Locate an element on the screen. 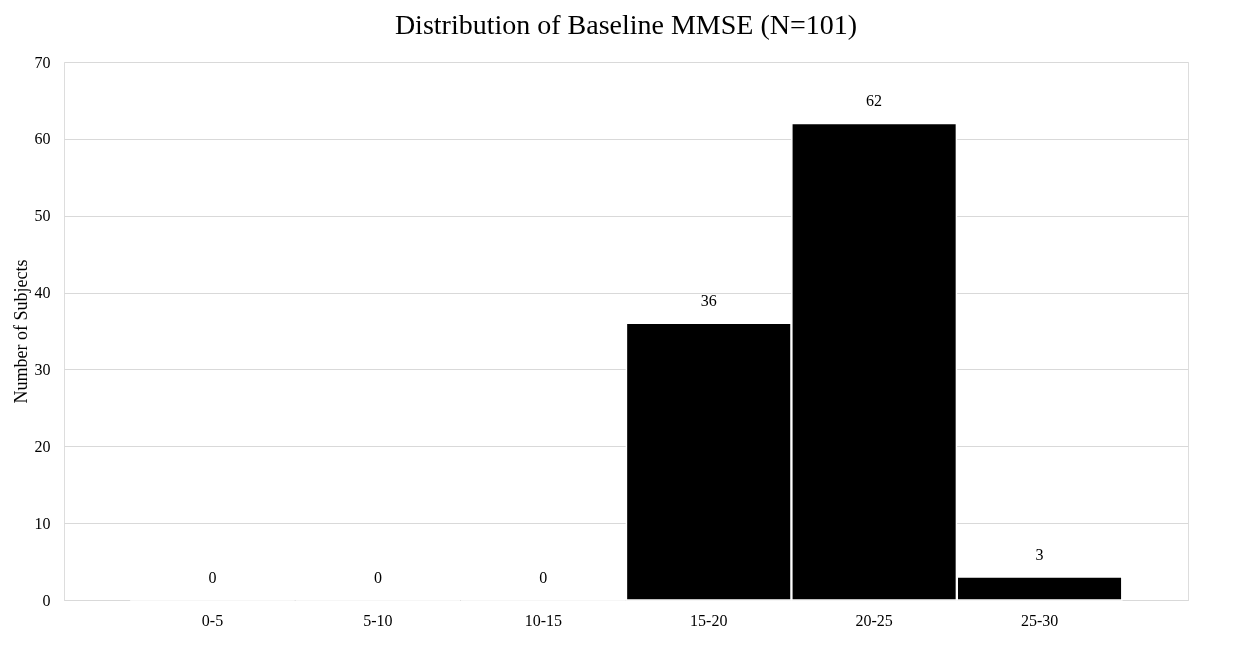  data-label: 36 is located at coordinates (708, 301).